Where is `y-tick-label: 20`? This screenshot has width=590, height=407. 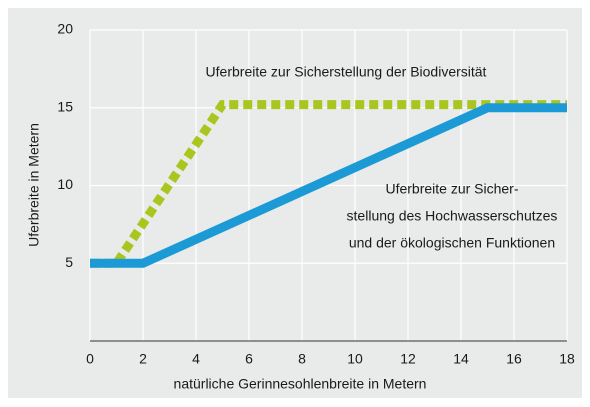
y-tick-label: 20 is located at coordinates (65, 29).